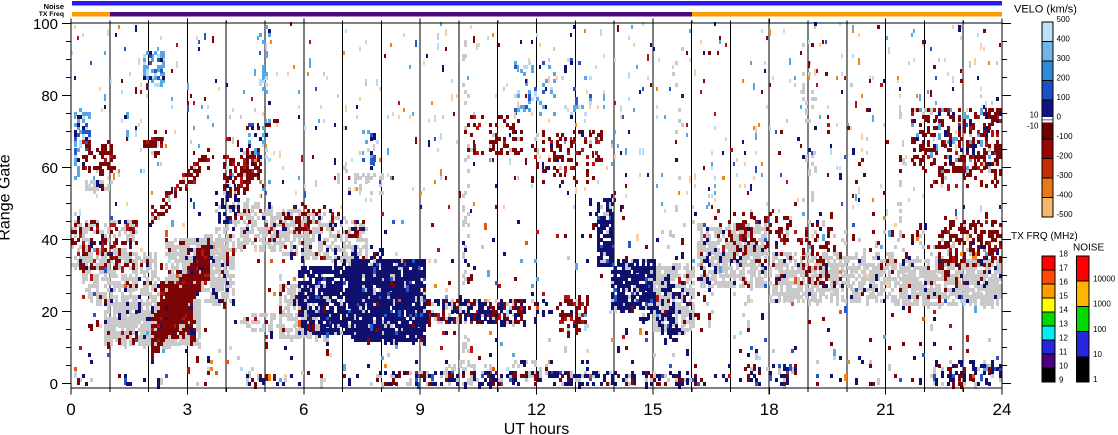 Image resolution: width=1118 pixels, height=435 pixels. I want to click on svg-text: 80, so click(49, 96).